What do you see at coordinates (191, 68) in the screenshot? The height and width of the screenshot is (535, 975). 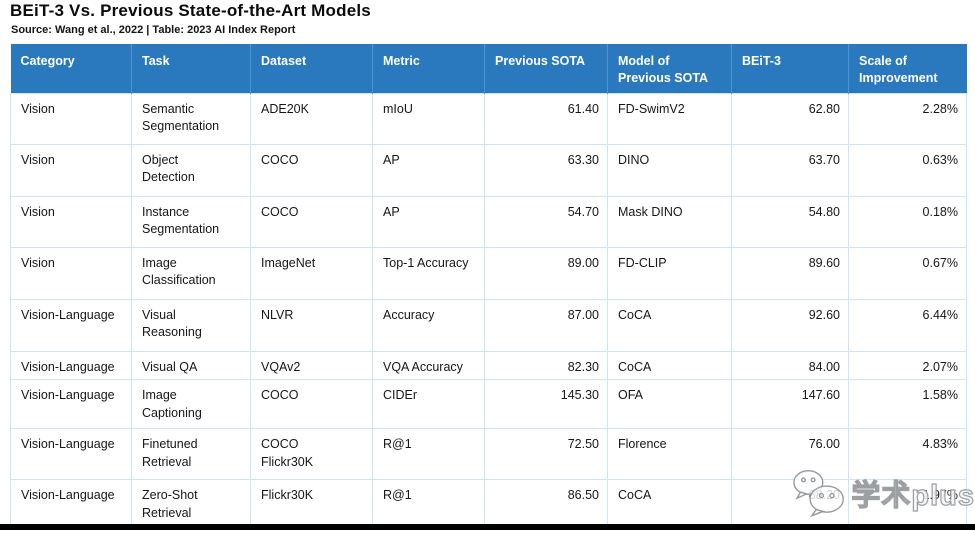 I see `column-header-task: Task` at bounding box center [191, 68].